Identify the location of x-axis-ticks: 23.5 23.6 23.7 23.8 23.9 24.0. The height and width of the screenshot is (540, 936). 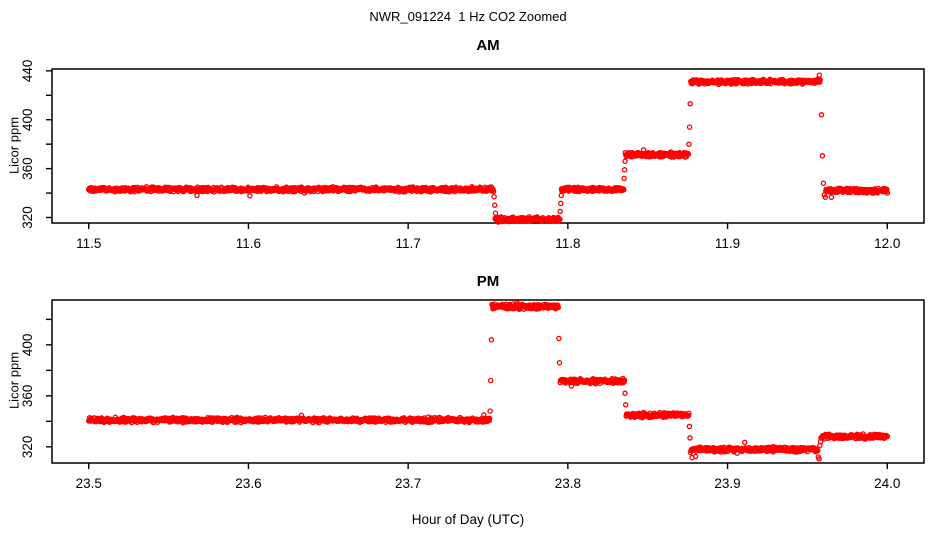
(488, 477).